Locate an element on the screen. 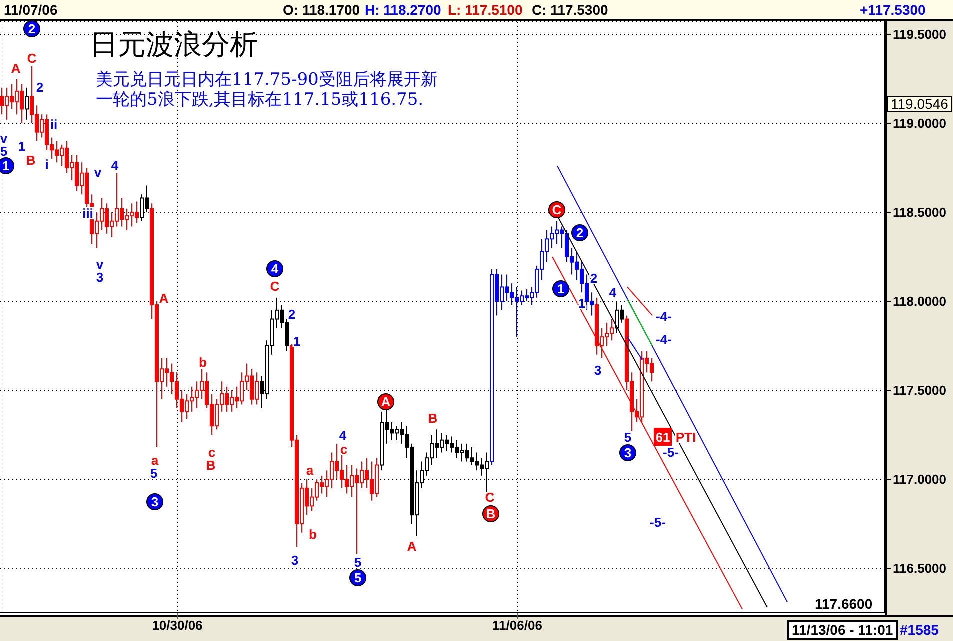 The width and height of the screenshot is (953, 641). text: #1585 is located at coordinates (919, 630).